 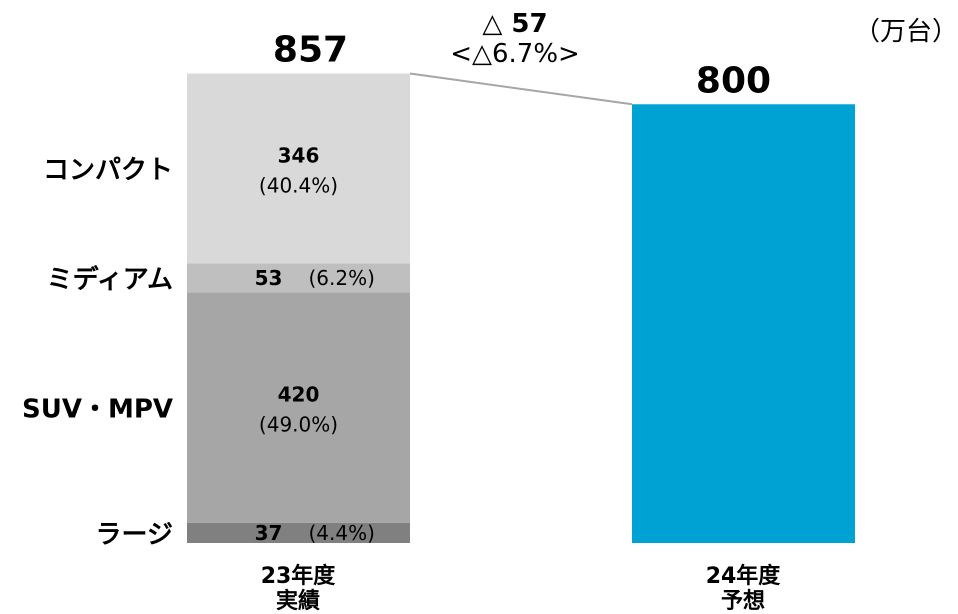 I want to click on segment-name-medium: ミディアム, so click(x=110, y=279).